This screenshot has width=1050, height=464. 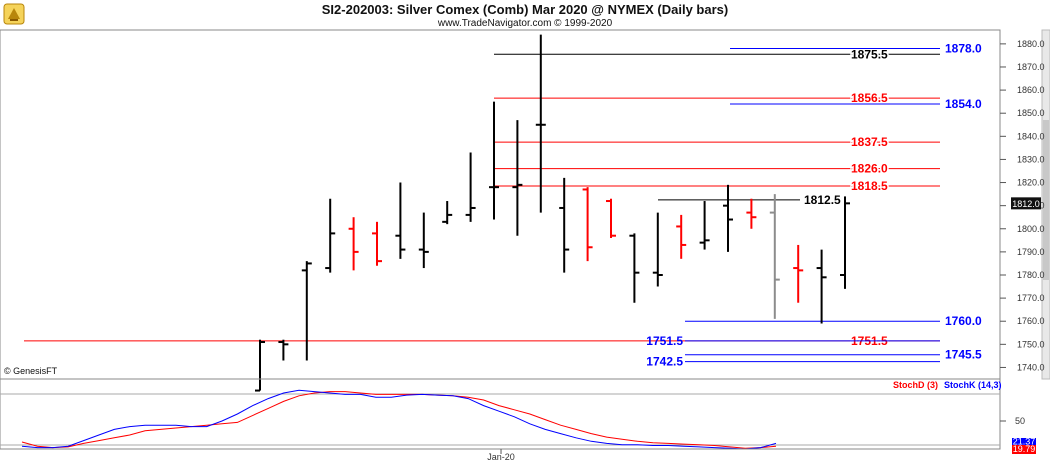 What do you see at coordinates (963, 48) in the screenshot?
I see `level-label: 1878.0` at bounding box center [963, 48].